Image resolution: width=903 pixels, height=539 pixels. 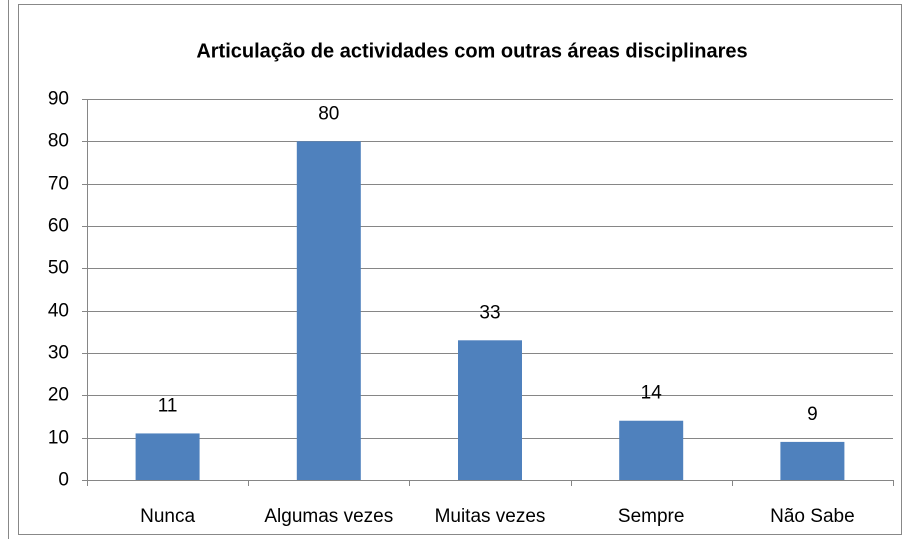 What do you see at coordinates (812, 516) in the screenshot?
I see `x-tick-label: Não Sabe` at bounding box center [812, 516].